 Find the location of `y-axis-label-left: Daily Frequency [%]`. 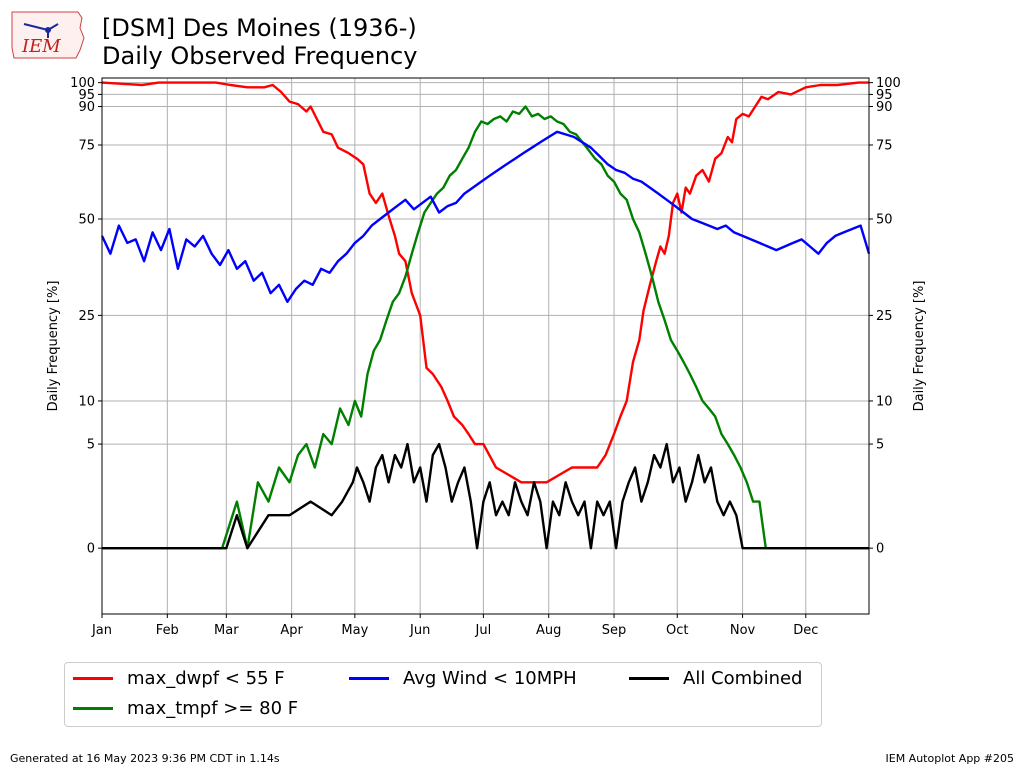

y-axis-label-left: Daily Frequency [%] is located at coordinates (53, 346).